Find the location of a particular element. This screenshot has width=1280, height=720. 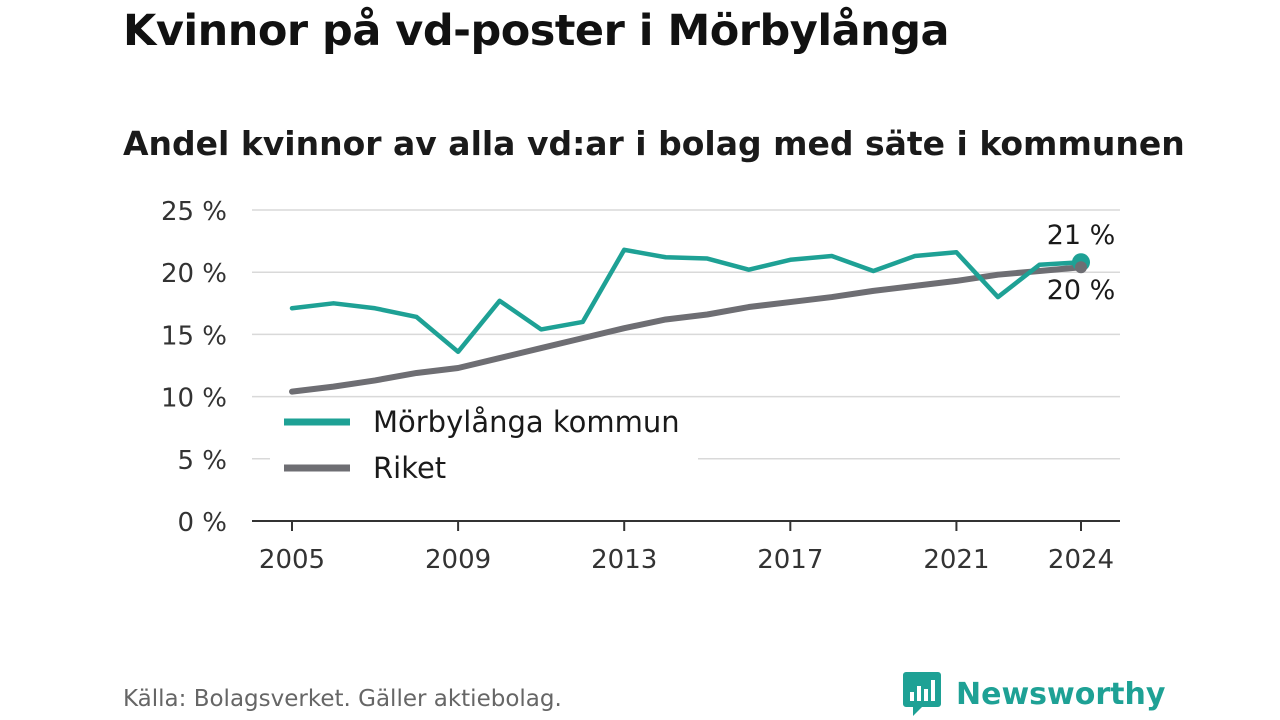

x-axis: 2005 2009 2013 2017 2021 2024 is located at coordinates (686, 547).